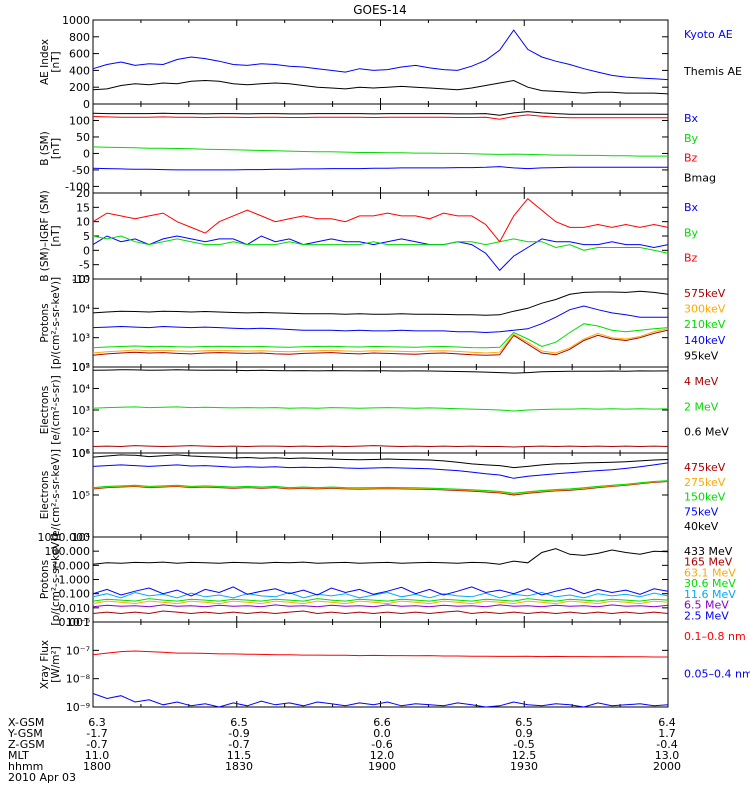 The height and width of the screenshot is (800, 750). What do you see at coordinates (56, 664) in the screenshot?
I see `y-axis-label: [W/m²]` at bounding box center [56, 664].